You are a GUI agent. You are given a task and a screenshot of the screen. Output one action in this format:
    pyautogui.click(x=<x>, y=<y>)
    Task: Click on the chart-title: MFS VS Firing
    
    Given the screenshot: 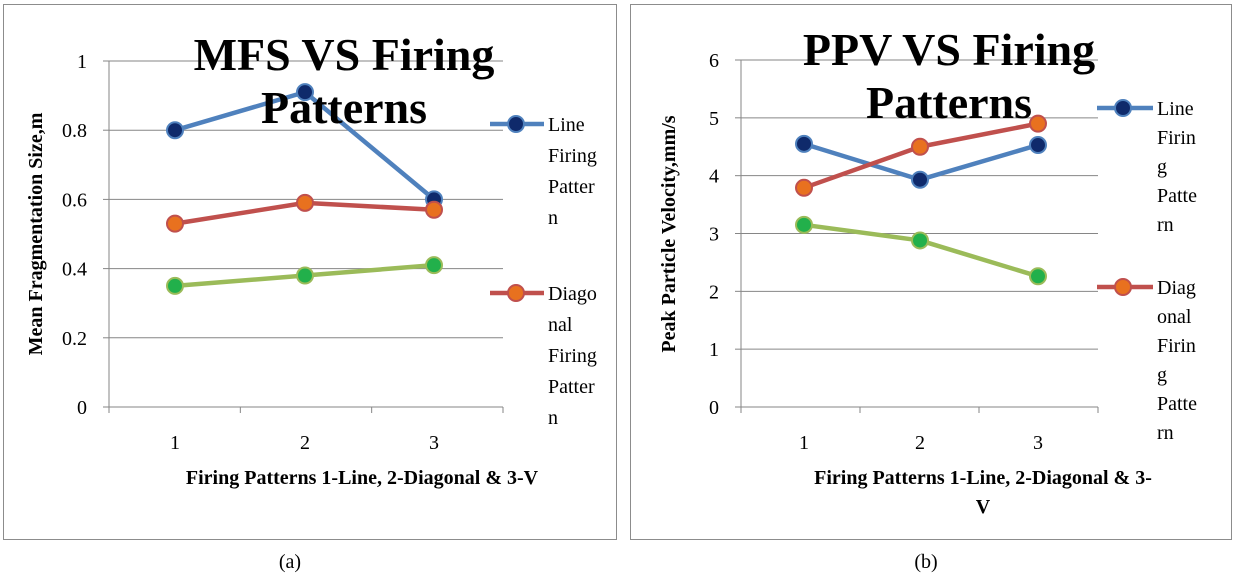 What is the action you would take?
    pyautogui.click(x=344, y=54)
    